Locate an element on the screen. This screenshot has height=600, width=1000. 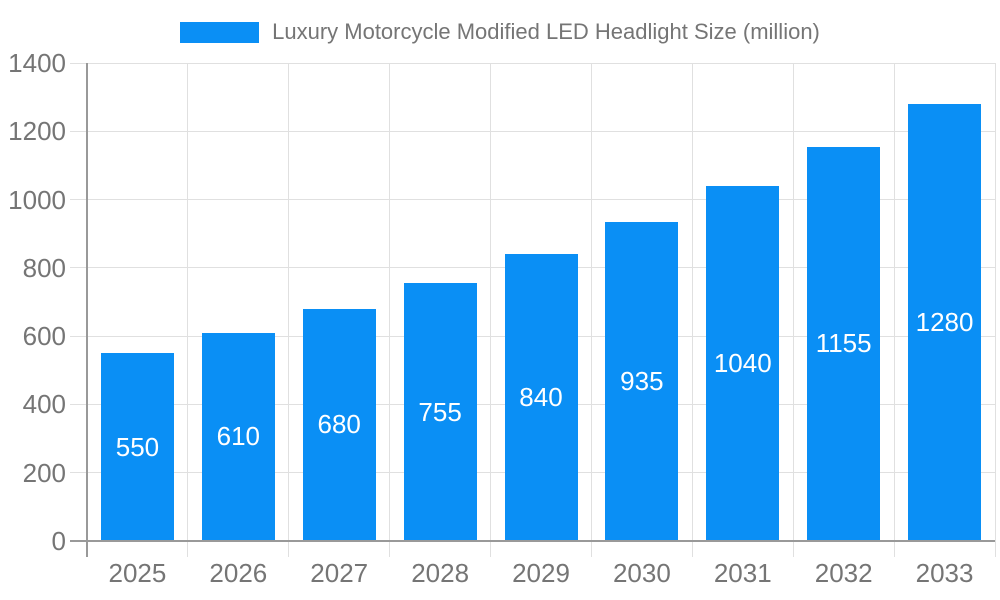
bar-value-label: 610 is located at coordinates (238, 436).